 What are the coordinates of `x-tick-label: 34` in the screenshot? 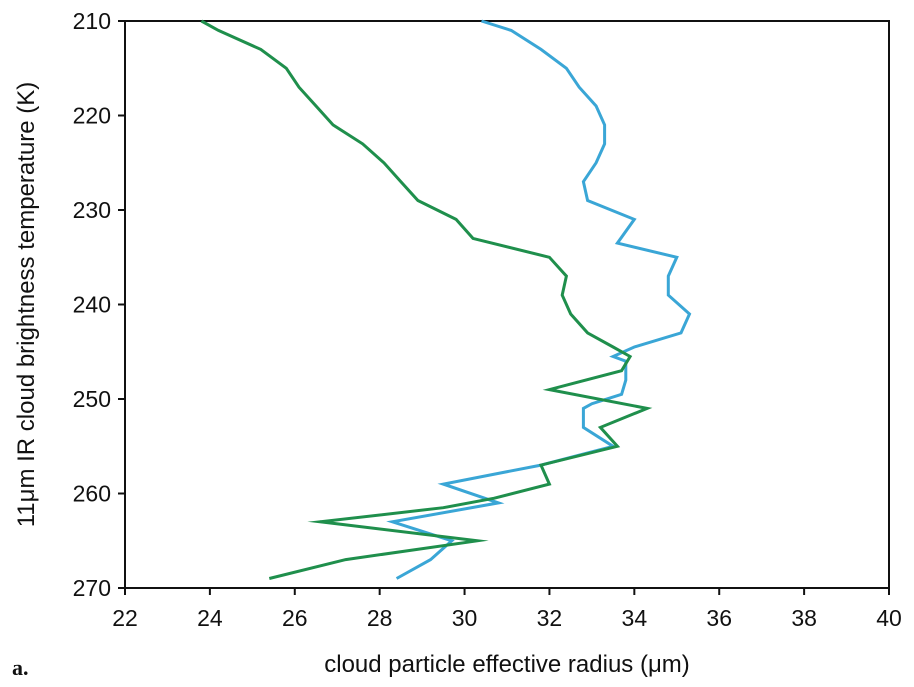 It's located at (635, 618).